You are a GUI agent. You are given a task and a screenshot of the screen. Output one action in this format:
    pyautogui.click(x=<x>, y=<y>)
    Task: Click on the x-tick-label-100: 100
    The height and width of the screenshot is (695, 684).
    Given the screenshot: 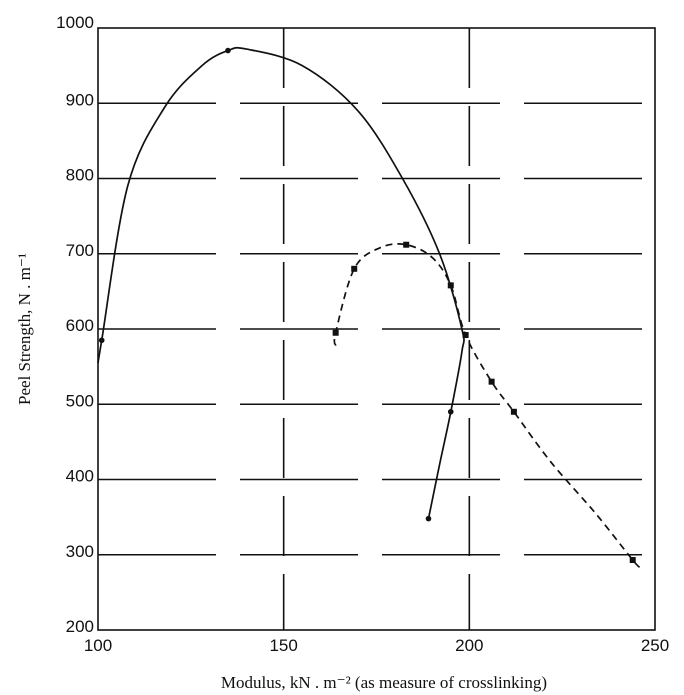 What is the action you would take?
    pyautogui.click(x=98, y=645)
    